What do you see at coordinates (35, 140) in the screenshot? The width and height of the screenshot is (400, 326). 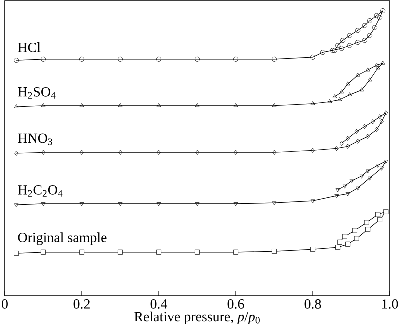 I see `series-label: HNO$_{3}$` at bounding box center [35, 140].